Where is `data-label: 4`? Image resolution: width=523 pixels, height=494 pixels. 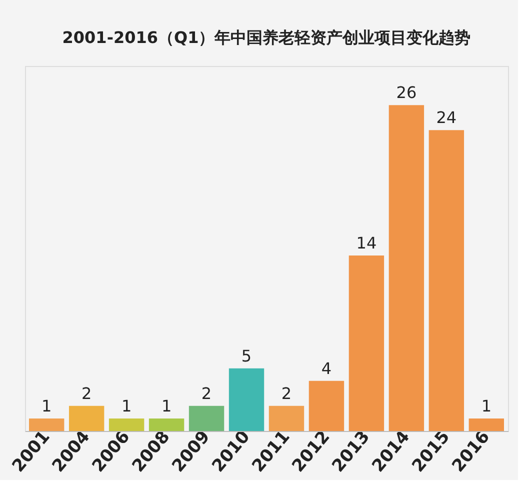 data-label: 4 is located at coordinates (326, 368).